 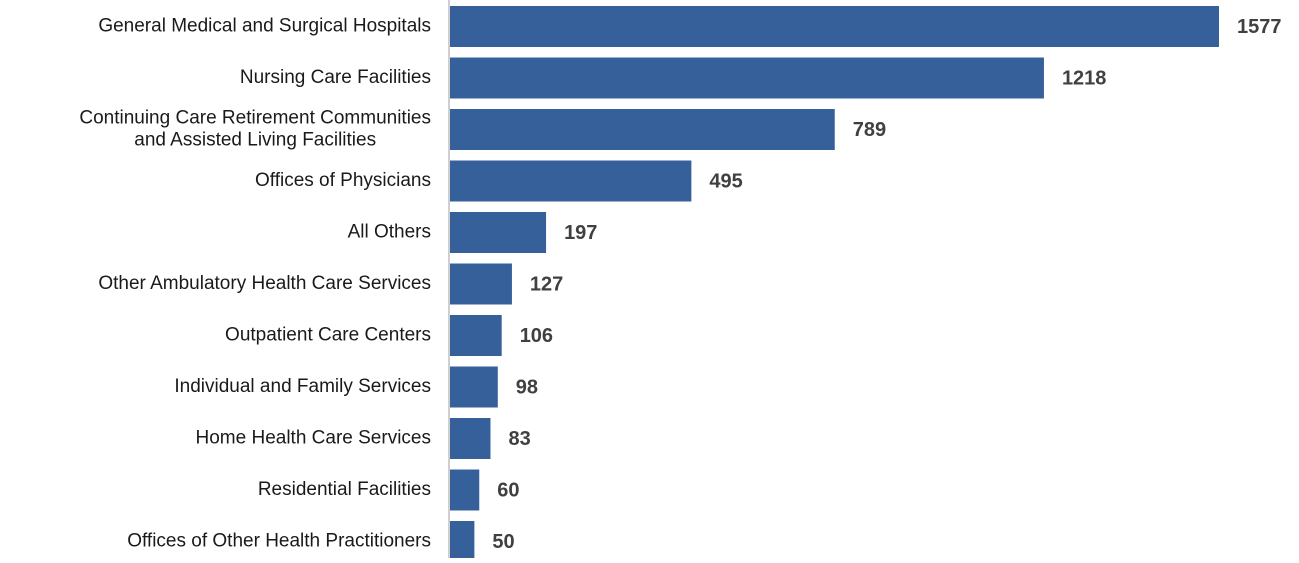 I want to click on value-label: 495, so click(x=725, y=181).